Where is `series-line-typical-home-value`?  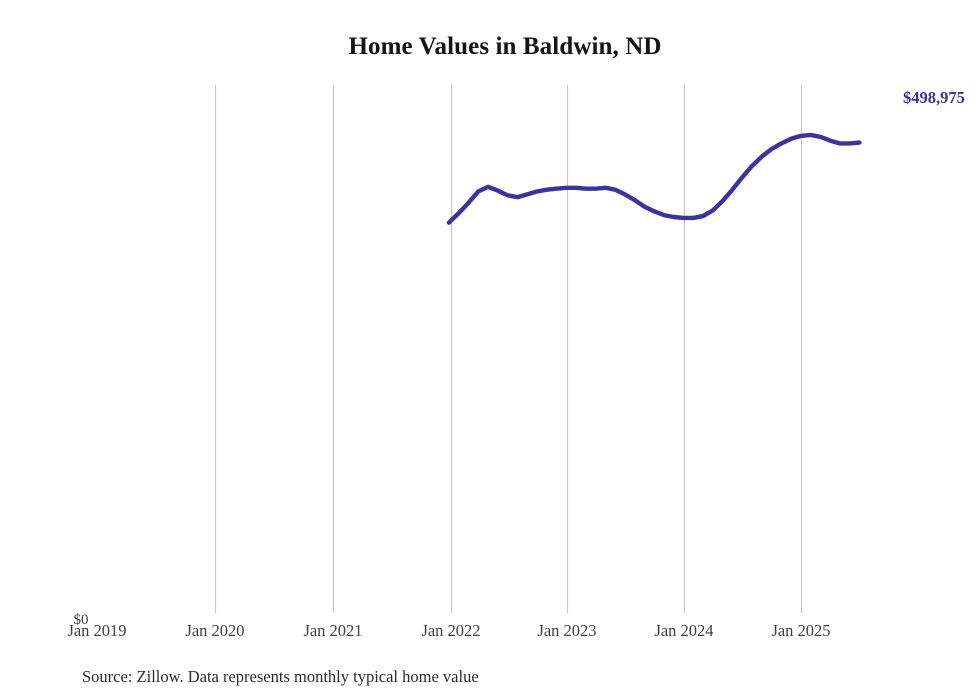 series-line-typical-home-value is located at coordinates (654, 178).